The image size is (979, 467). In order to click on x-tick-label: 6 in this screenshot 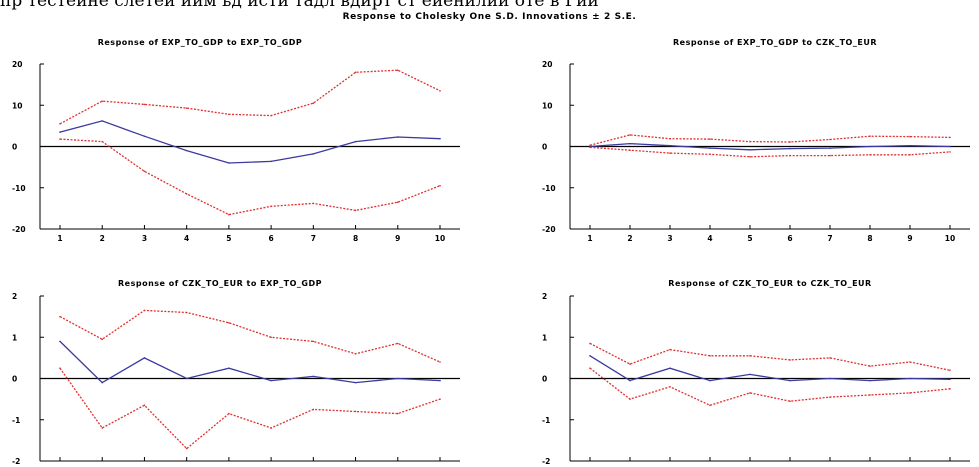, I will do `click(271, 238)`.